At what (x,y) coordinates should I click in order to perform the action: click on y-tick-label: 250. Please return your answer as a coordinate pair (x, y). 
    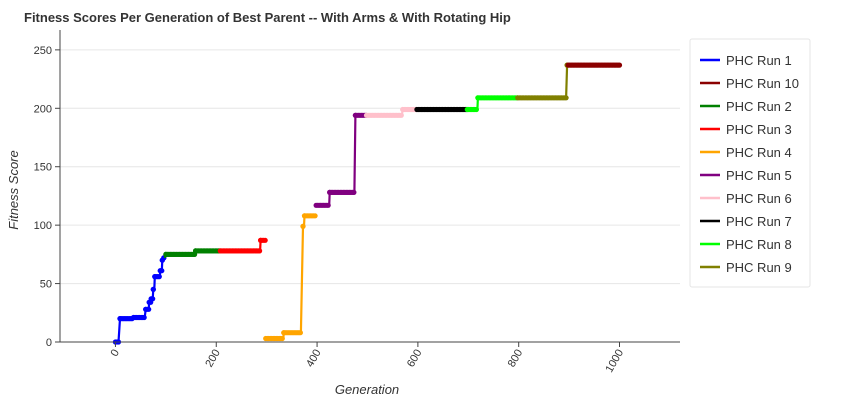
    Looking at the image, I should click on (43, 51).